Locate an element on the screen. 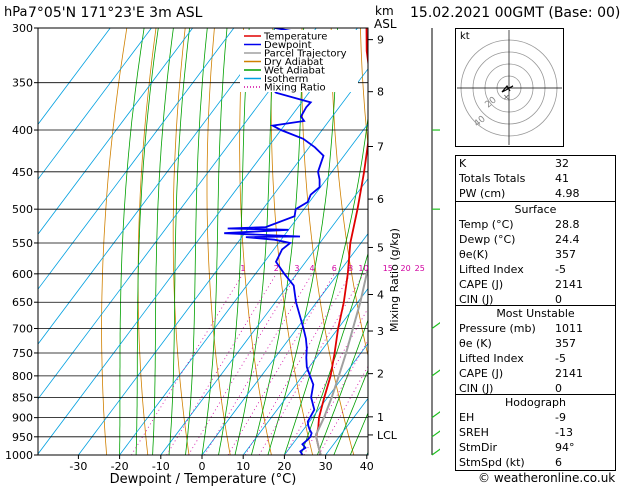 The width and height of the screenshot is (629, 486). pressure-tick-label: 300 is located at coordinates (22, 28).